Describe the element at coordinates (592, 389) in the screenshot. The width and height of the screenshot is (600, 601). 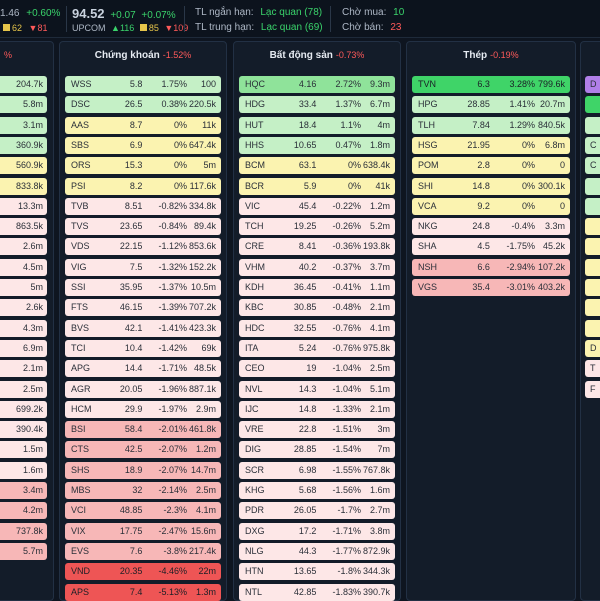
I see `stock-row: F` at that location.